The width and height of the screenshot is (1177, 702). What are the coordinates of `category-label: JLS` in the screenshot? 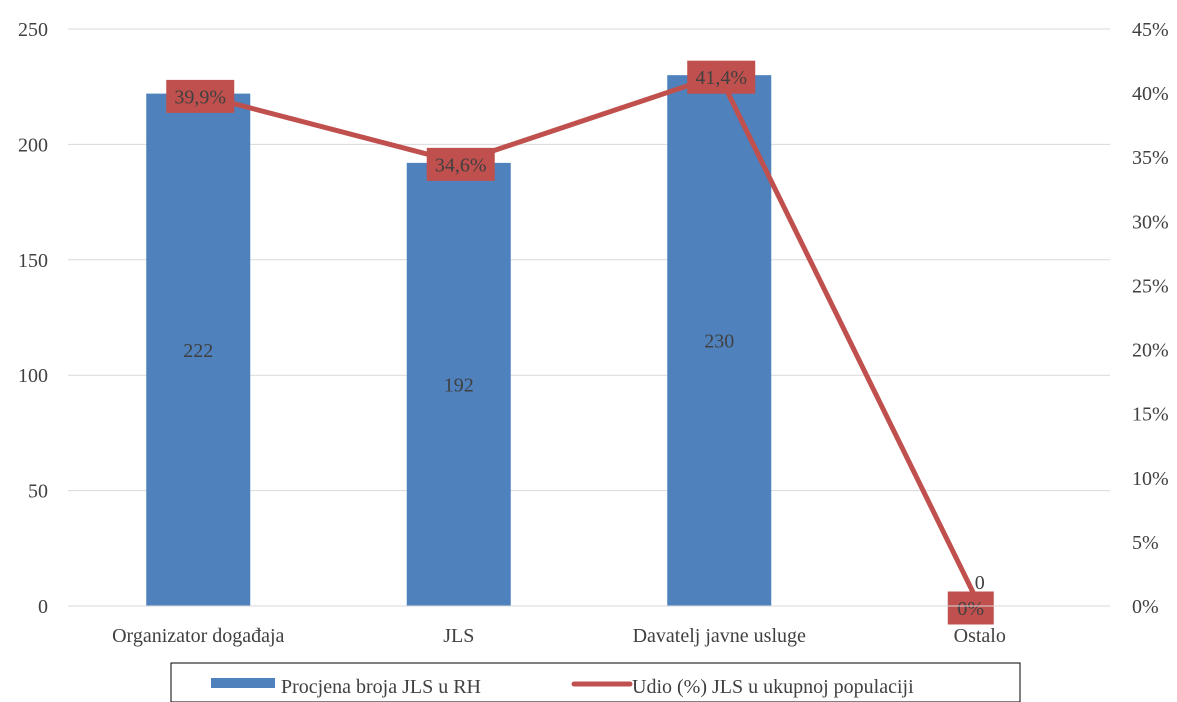 It's located at (458, 636).